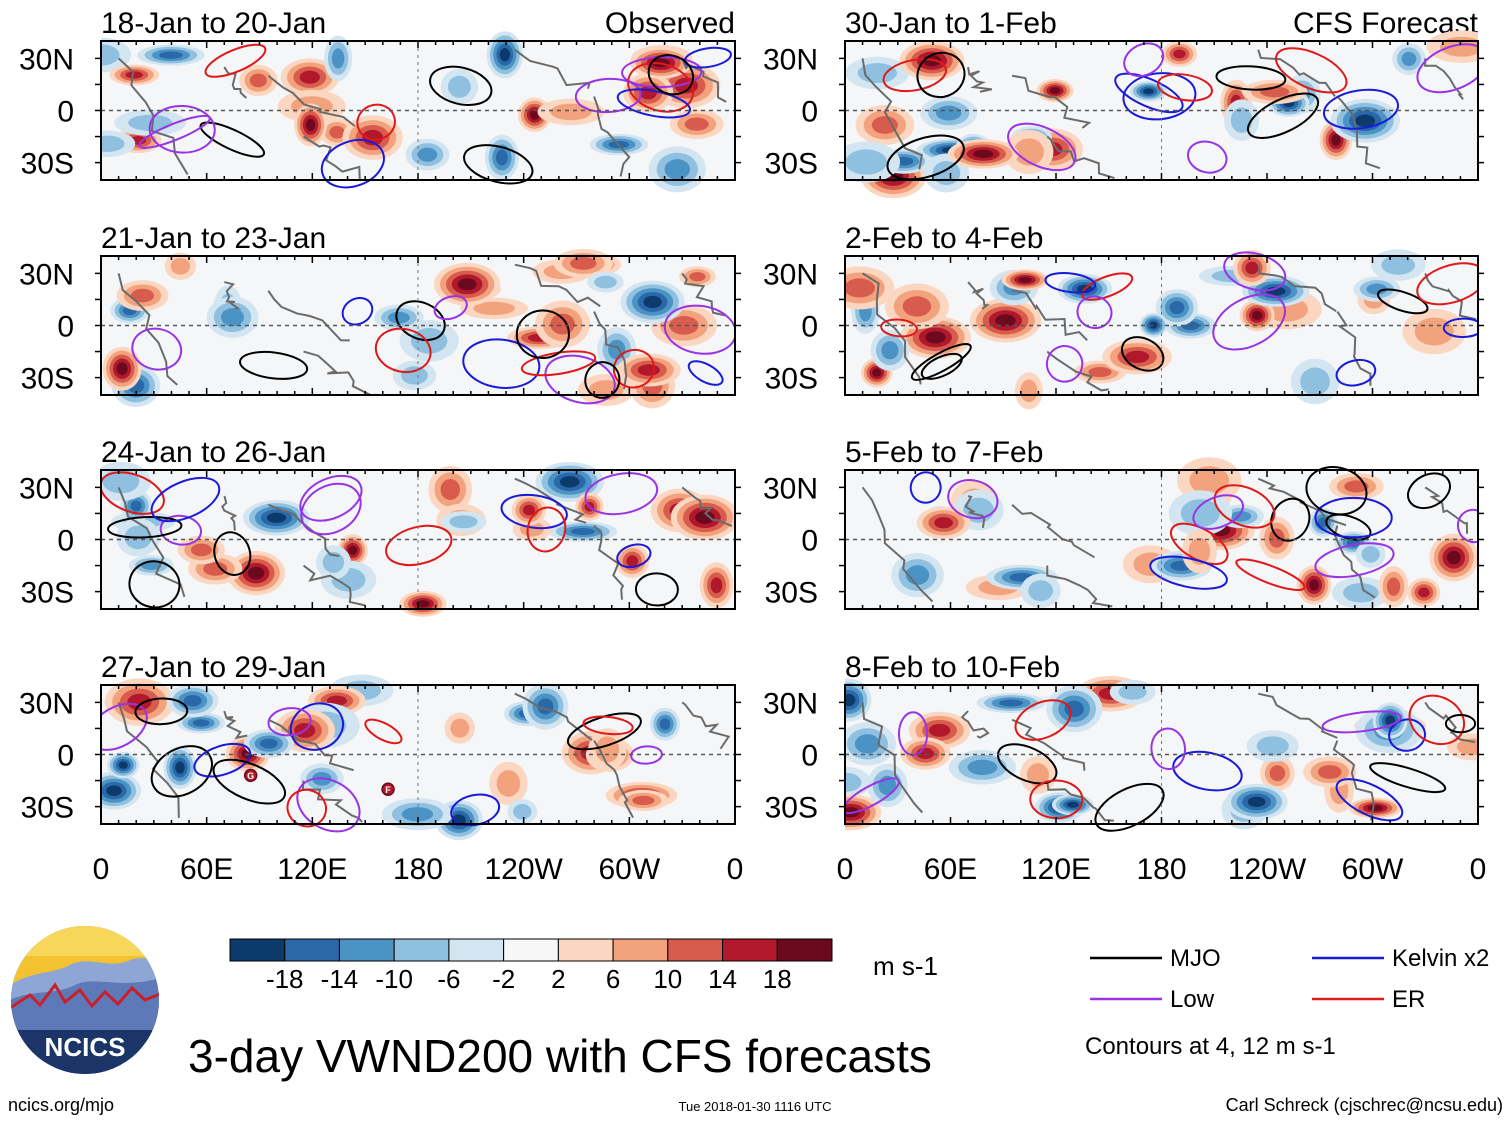 This screenshot has width=1510, height=1121. What do you see at coordinates (1161, 869) in the screenshot?
I see `x-tick-label: 180` at bounding box center [1161, 869].